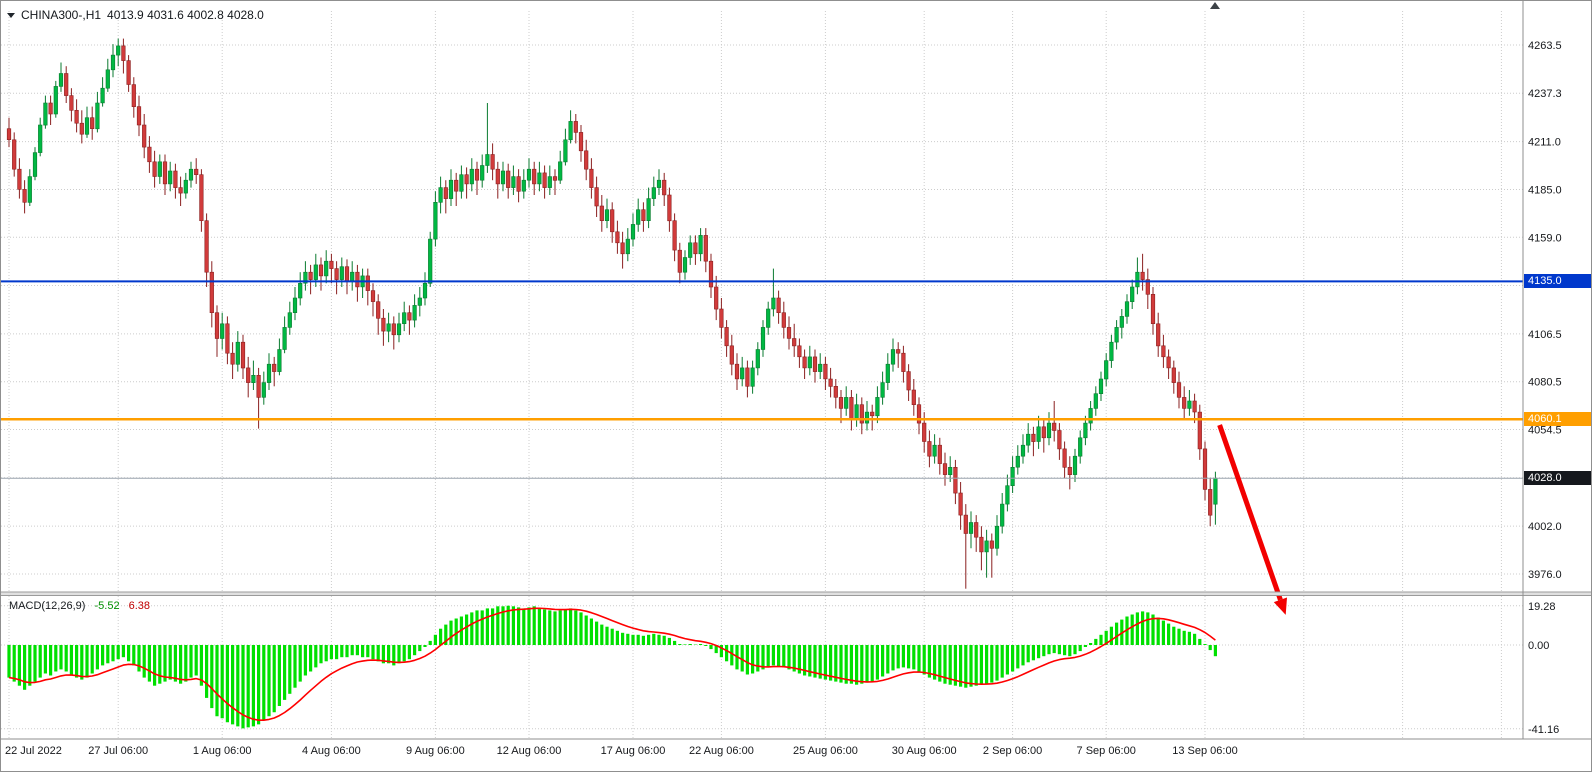 This screenshot has width=1592, height=772. What do you see at coordinates (1545, 94) in the screenshot?
I see `svg-text: 4237.3` at bounding box center [1545, 94].